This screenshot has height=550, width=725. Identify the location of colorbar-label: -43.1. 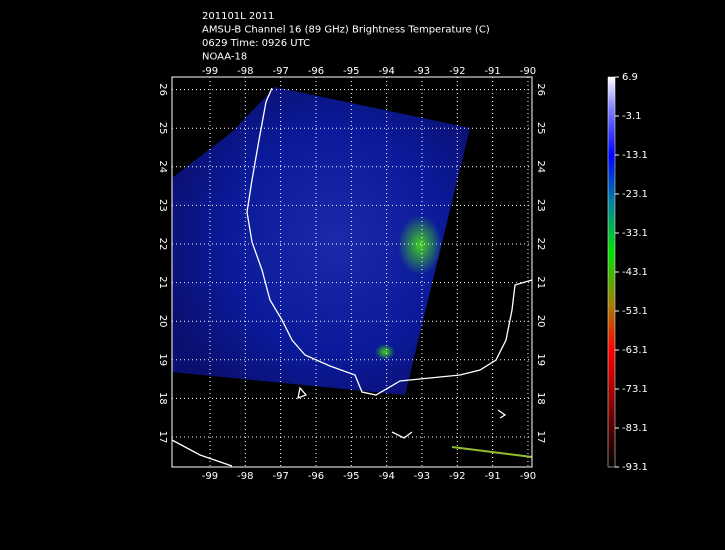
(635, 272).